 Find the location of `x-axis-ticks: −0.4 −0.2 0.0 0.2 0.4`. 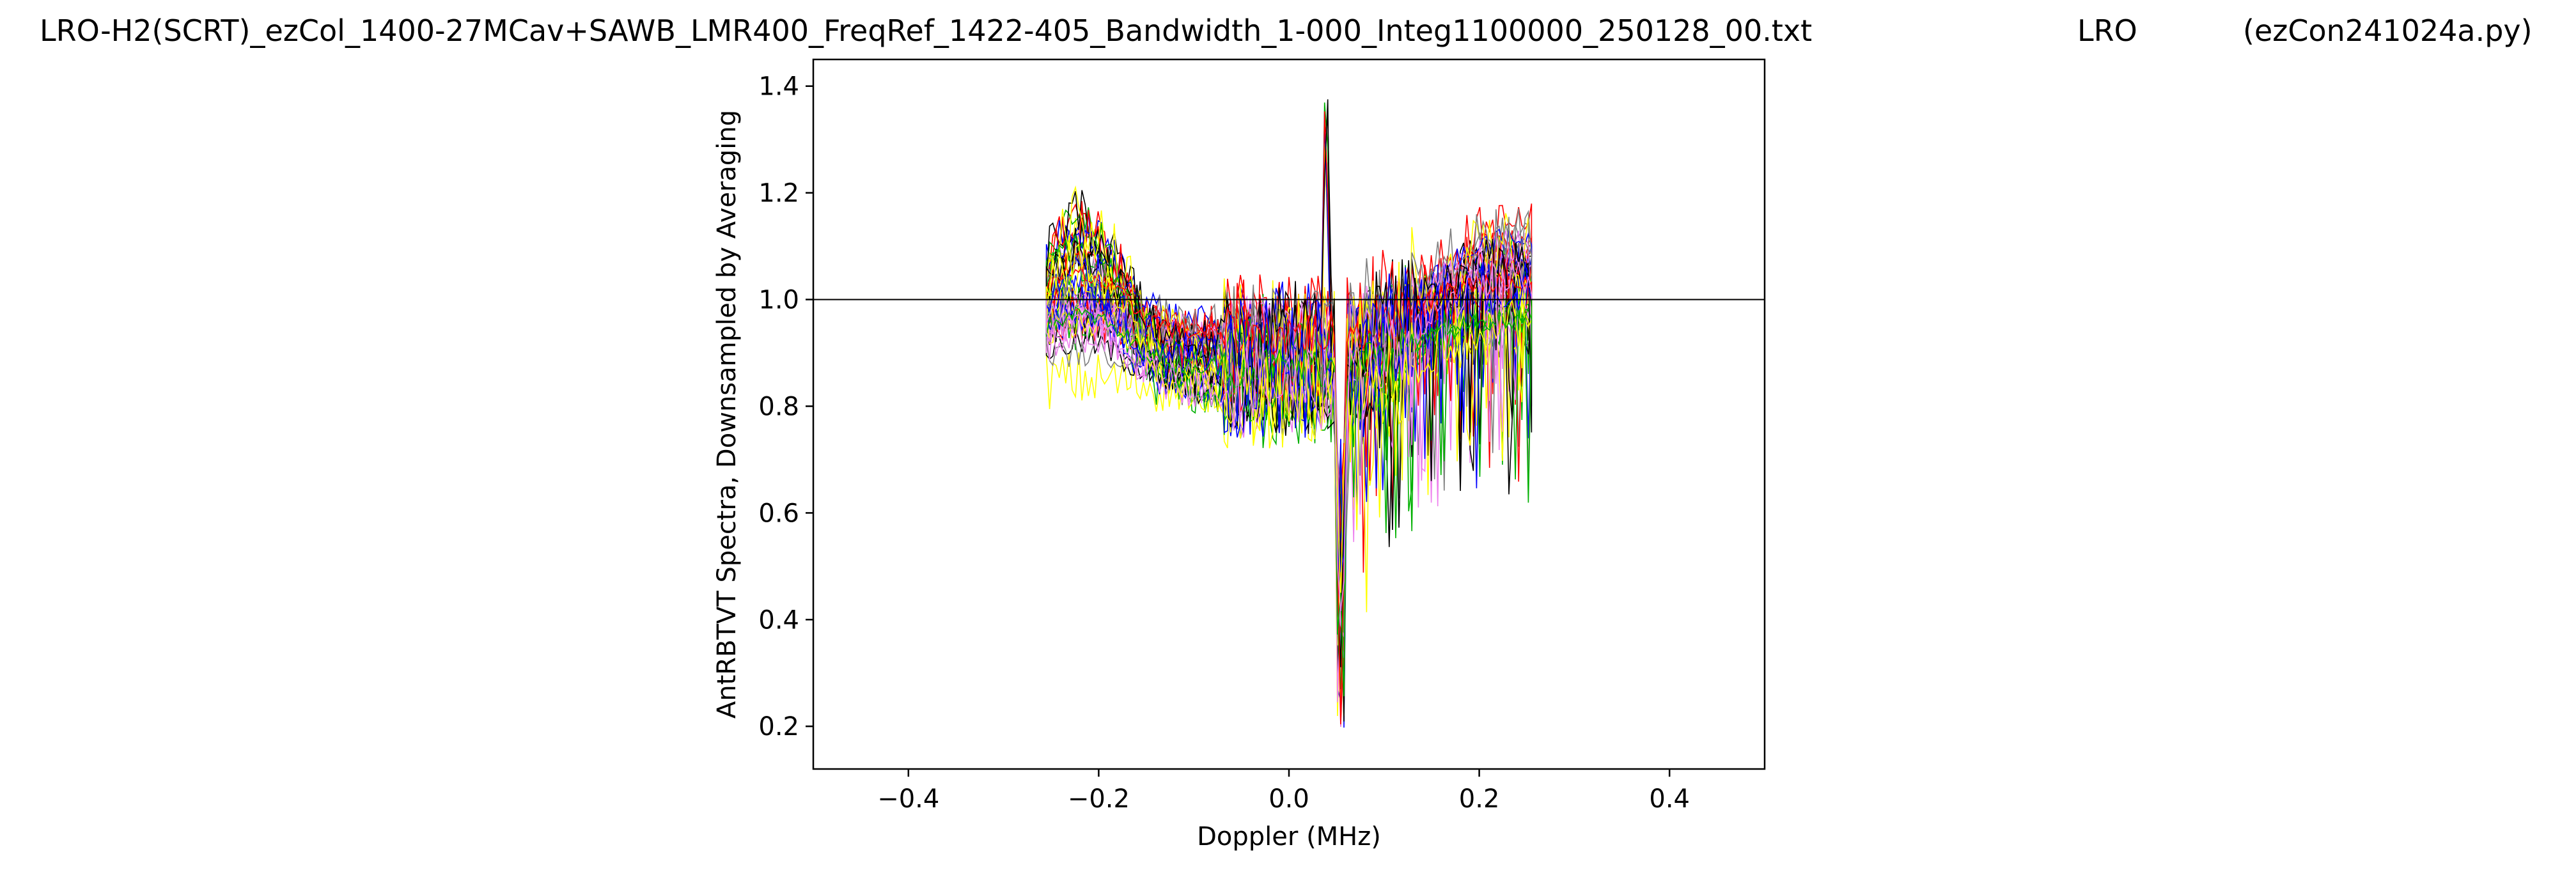

x-axis-ticks: −0.4 −0.2 0.0 0.2 0.4 is located at coordinates (1283, 791).